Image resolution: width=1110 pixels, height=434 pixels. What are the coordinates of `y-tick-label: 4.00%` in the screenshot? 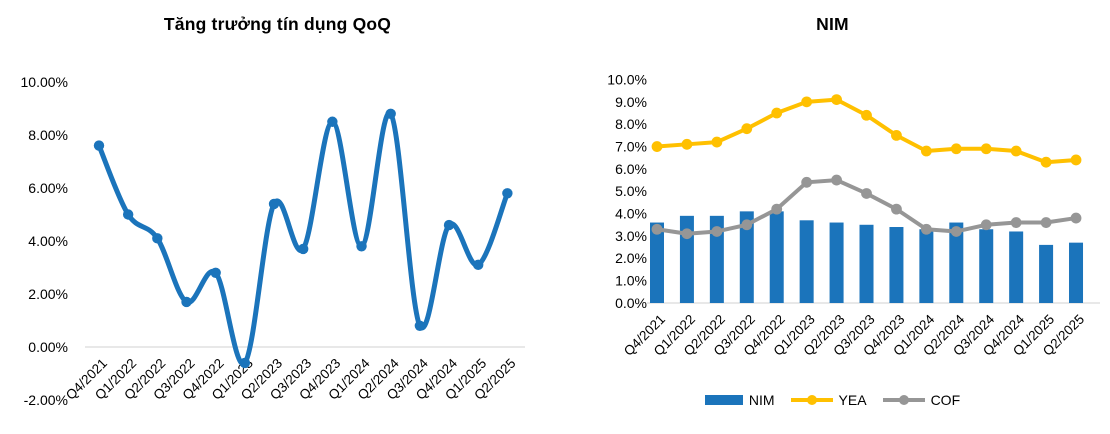 It's located at (48, 241).